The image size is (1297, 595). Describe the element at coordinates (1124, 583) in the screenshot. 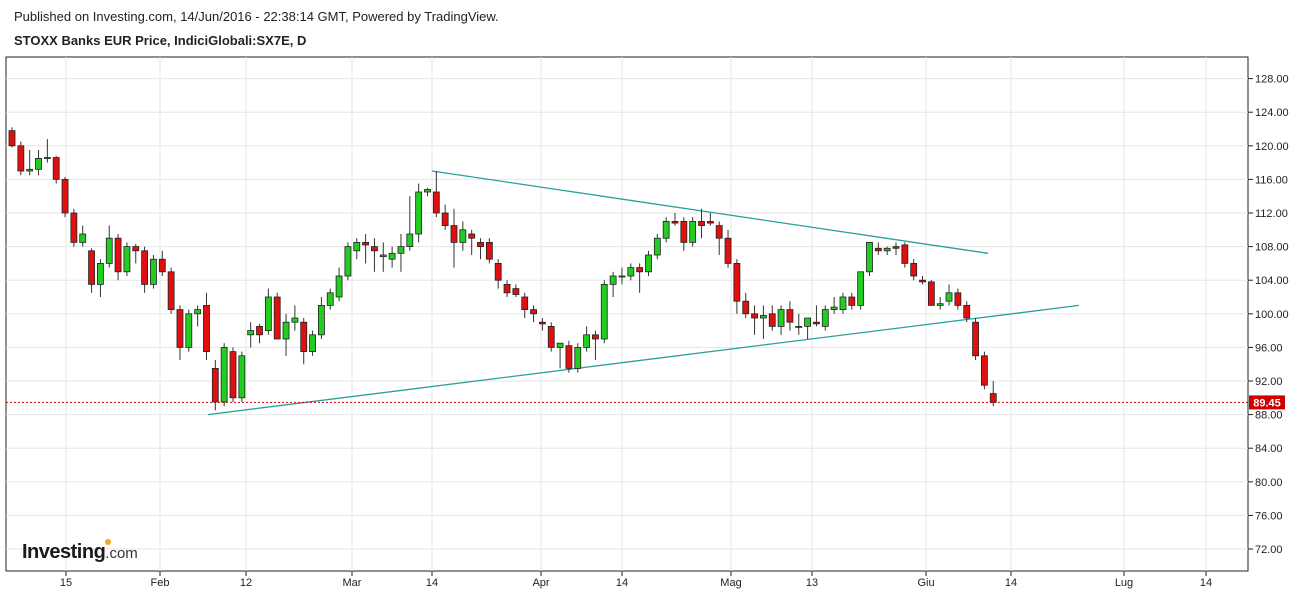

I see `x-tick-label: Lug` at that location.